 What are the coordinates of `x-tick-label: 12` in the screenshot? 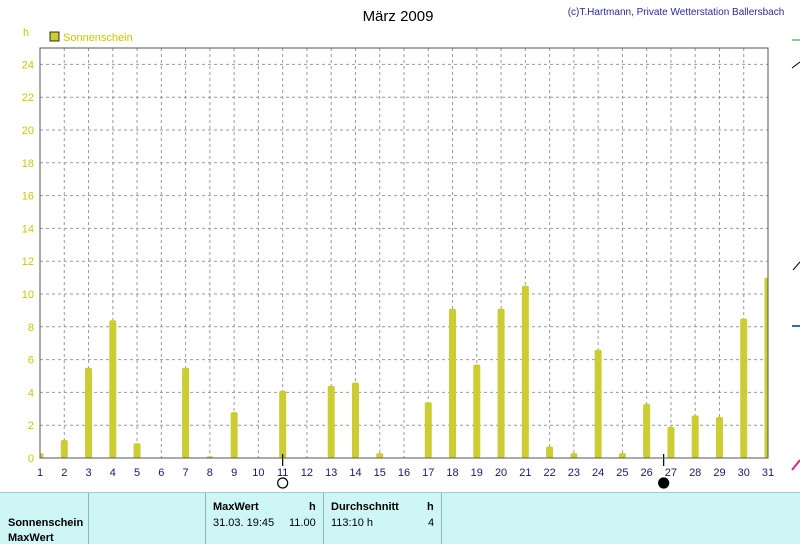 It's located at (307, 473).